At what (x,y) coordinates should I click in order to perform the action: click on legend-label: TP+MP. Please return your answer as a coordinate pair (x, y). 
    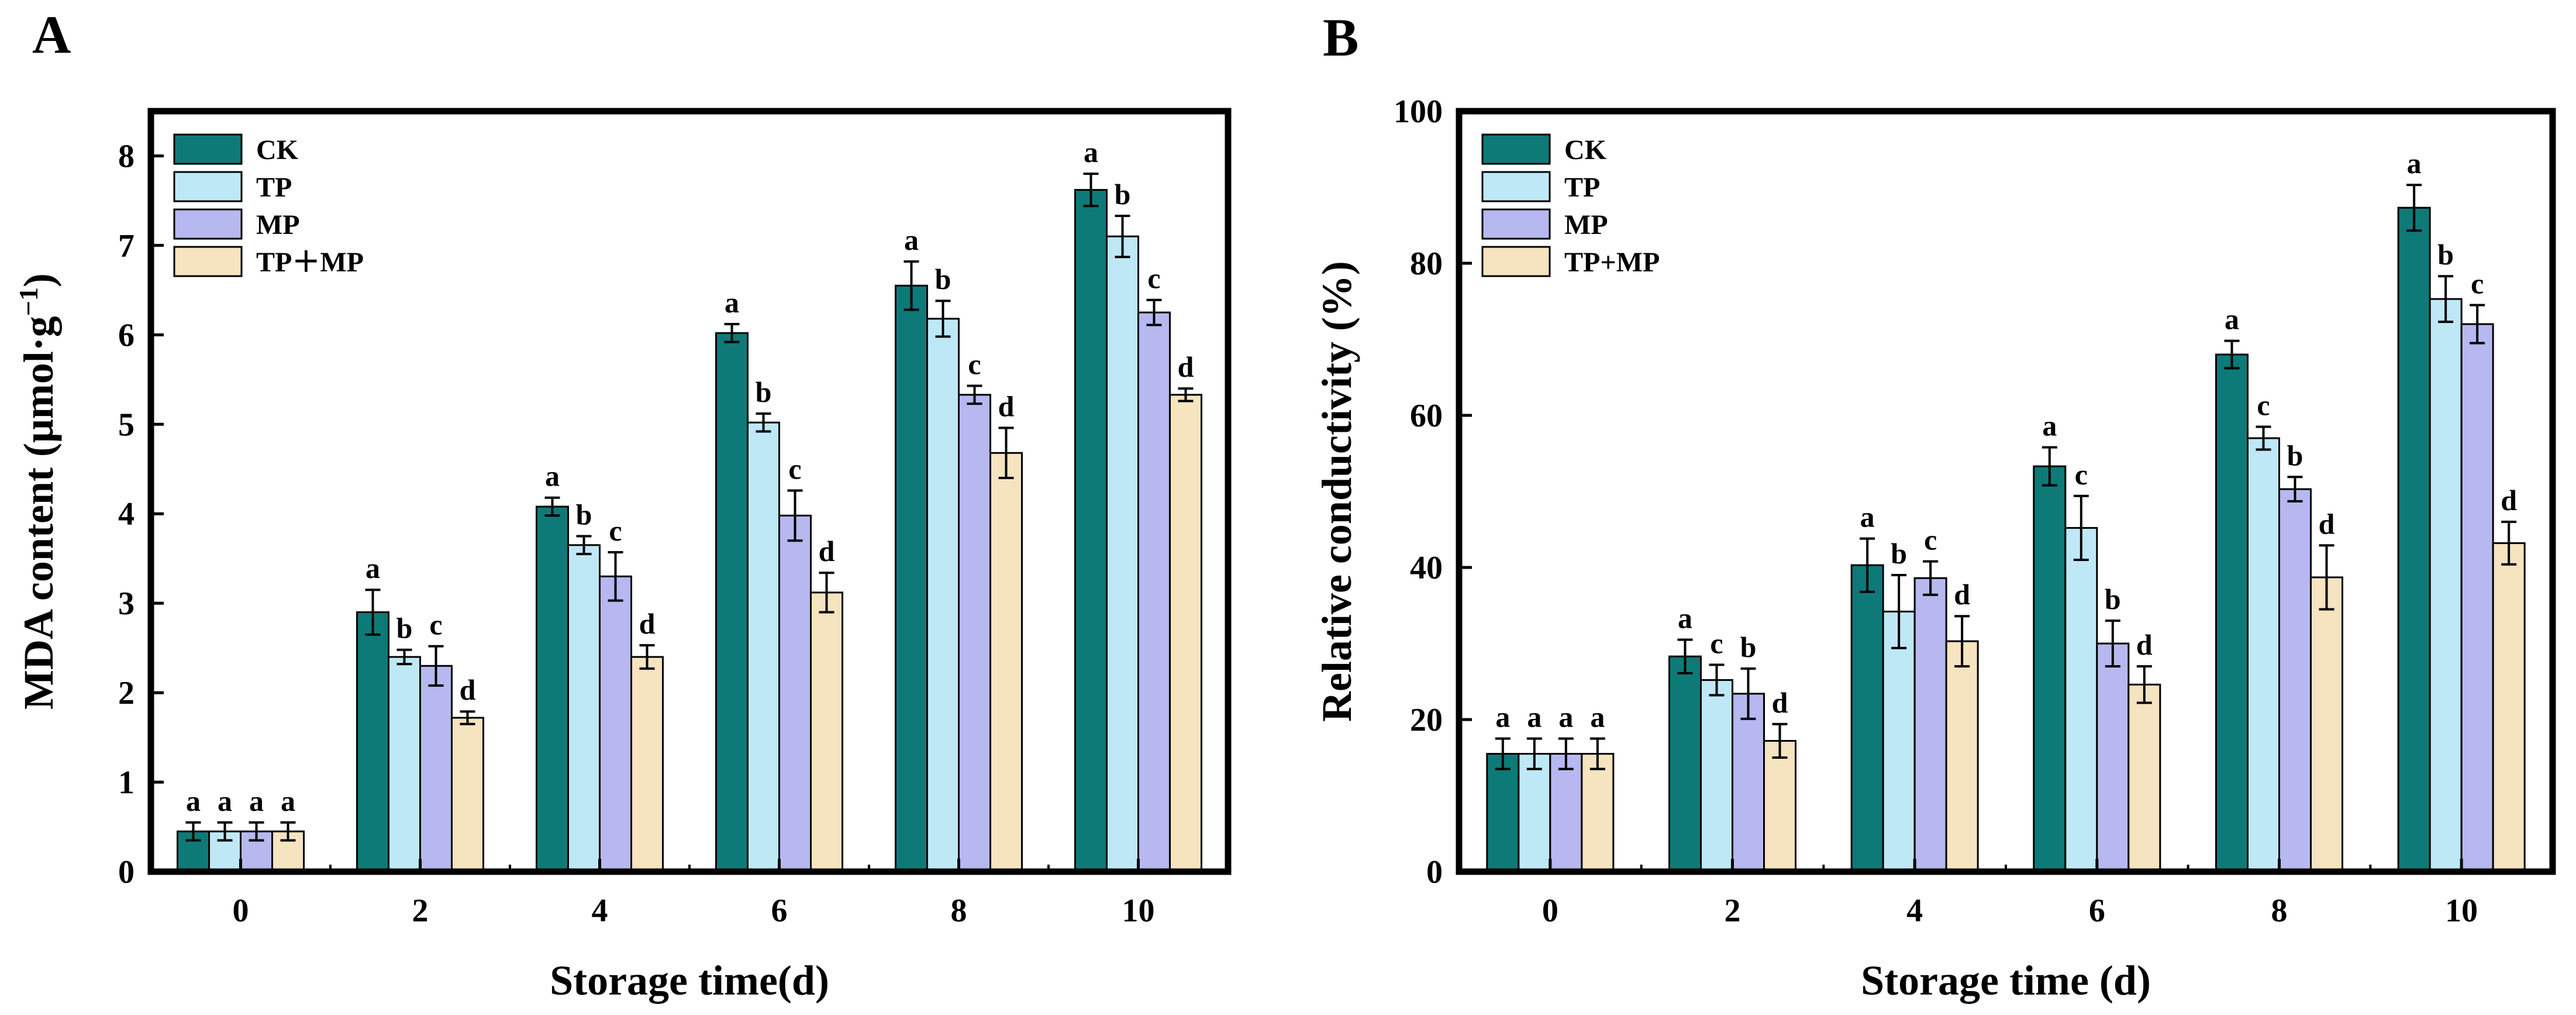
    Looking at the image, I should click on (1612, 262).